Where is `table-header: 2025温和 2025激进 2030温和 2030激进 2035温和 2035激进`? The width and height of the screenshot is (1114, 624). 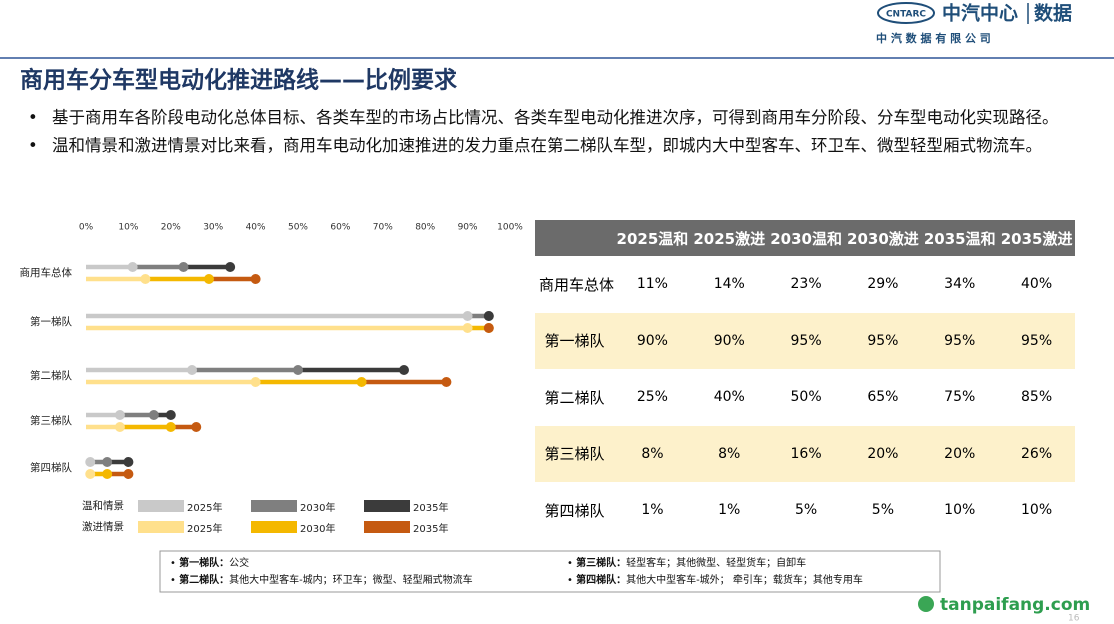
table-header: 2025温和 2025激进 2030温和 2030激进 2035温和 2035激进 is located at coordinates (805, 238).